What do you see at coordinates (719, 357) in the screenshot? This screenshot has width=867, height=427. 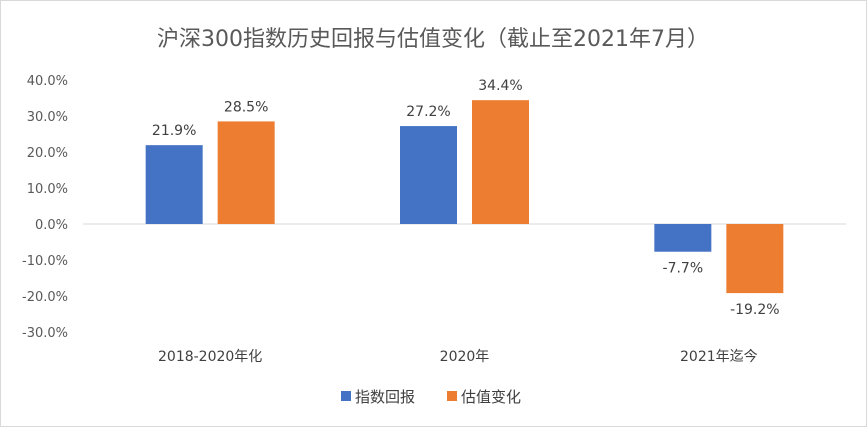 I see `category-label: 2021年迄今` at bounding box center [719, 357].